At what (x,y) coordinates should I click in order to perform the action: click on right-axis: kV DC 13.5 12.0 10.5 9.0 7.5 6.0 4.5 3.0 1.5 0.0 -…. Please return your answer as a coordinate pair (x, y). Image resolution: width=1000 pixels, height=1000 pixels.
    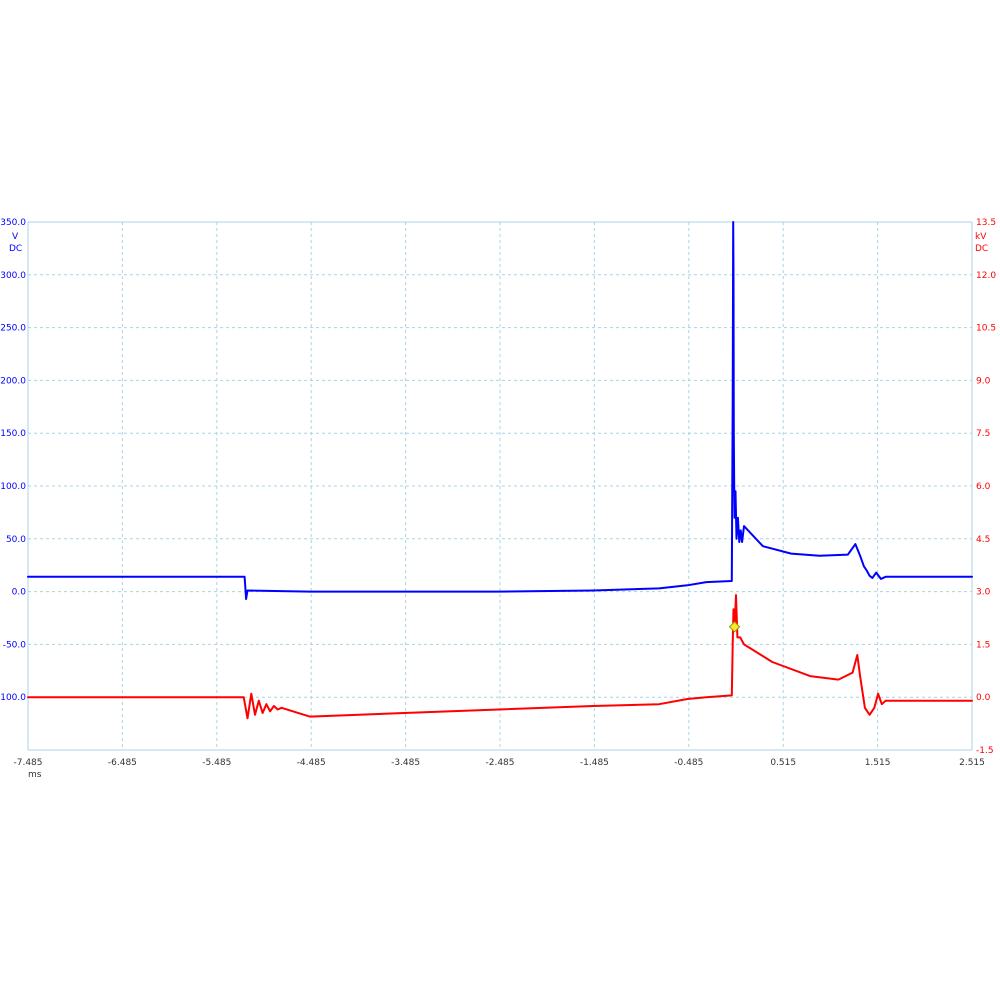
    Looking at the image, I should click on (985, 487).